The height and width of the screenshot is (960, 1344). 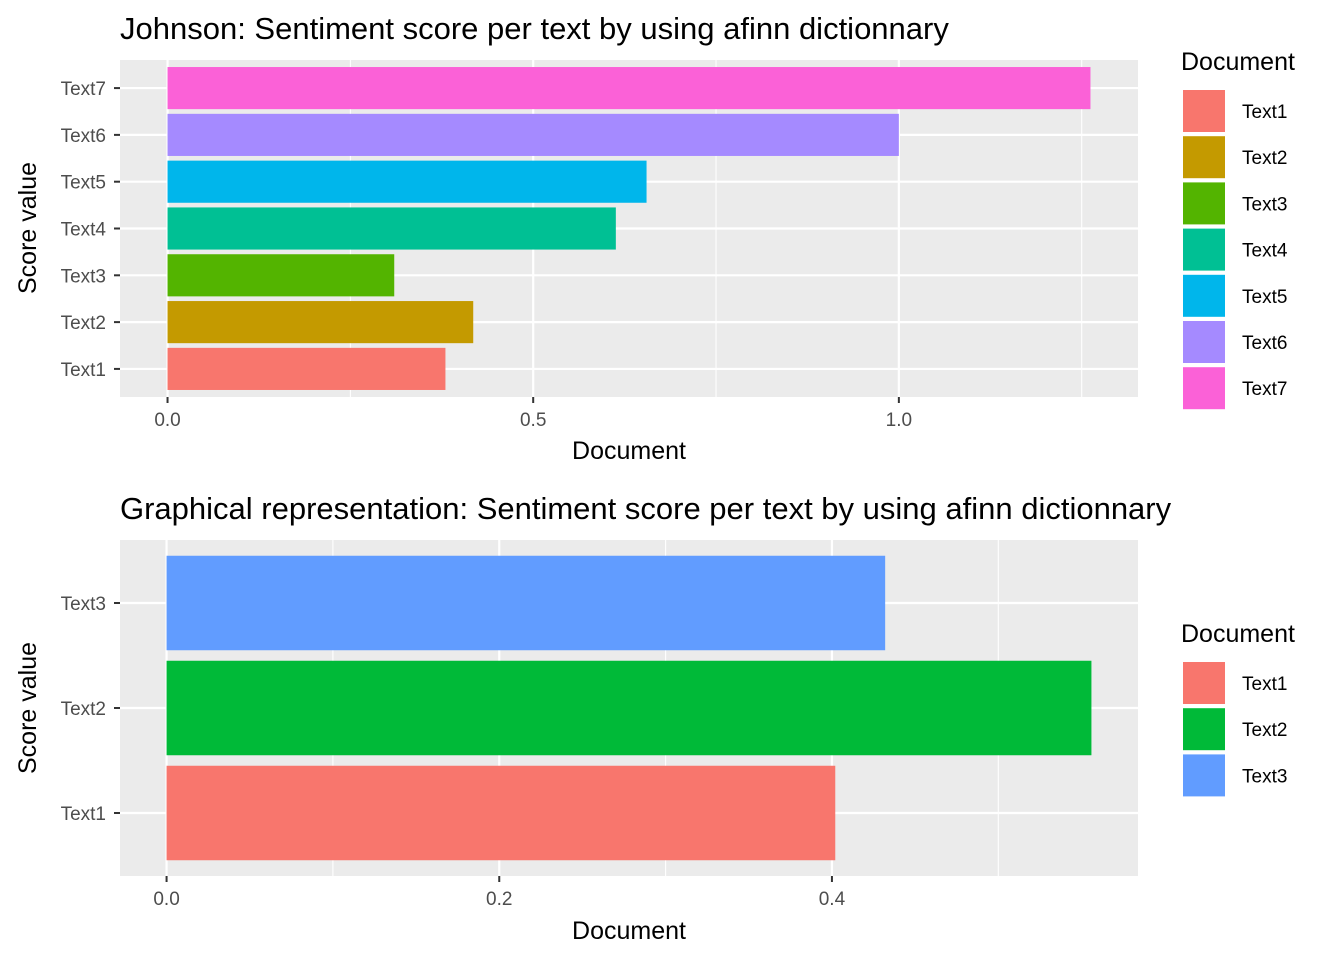 I want to click on chart-2-legend-title: Document, so click(x=1238, y=634).